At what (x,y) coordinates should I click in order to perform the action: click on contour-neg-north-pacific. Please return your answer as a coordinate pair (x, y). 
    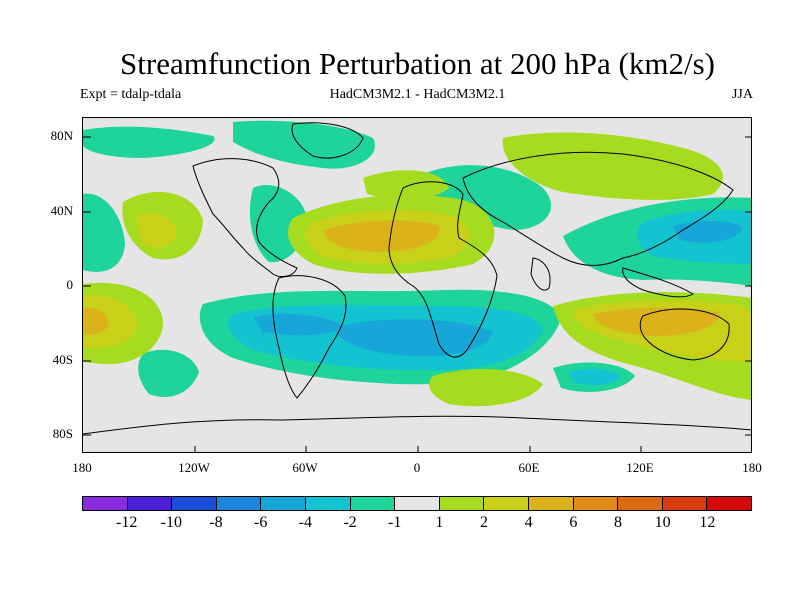
    Looking at the image, I should click on (149, 142).